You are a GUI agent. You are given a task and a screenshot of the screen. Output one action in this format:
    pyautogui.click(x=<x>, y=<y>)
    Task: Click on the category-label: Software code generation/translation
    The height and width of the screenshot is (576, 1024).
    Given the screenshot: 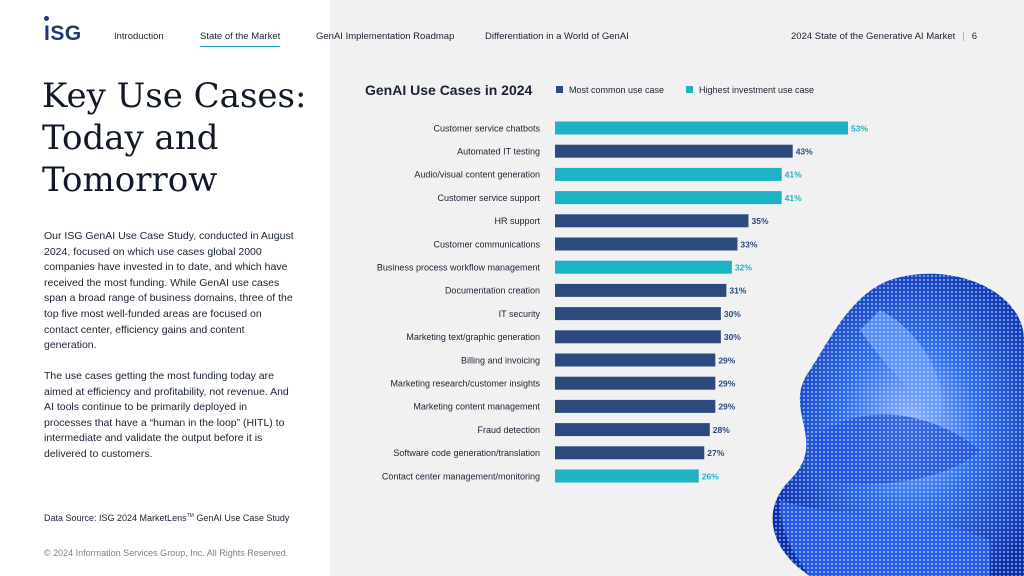 What is the action you would take?
    pyautogui.click(x=466, y=453)
    